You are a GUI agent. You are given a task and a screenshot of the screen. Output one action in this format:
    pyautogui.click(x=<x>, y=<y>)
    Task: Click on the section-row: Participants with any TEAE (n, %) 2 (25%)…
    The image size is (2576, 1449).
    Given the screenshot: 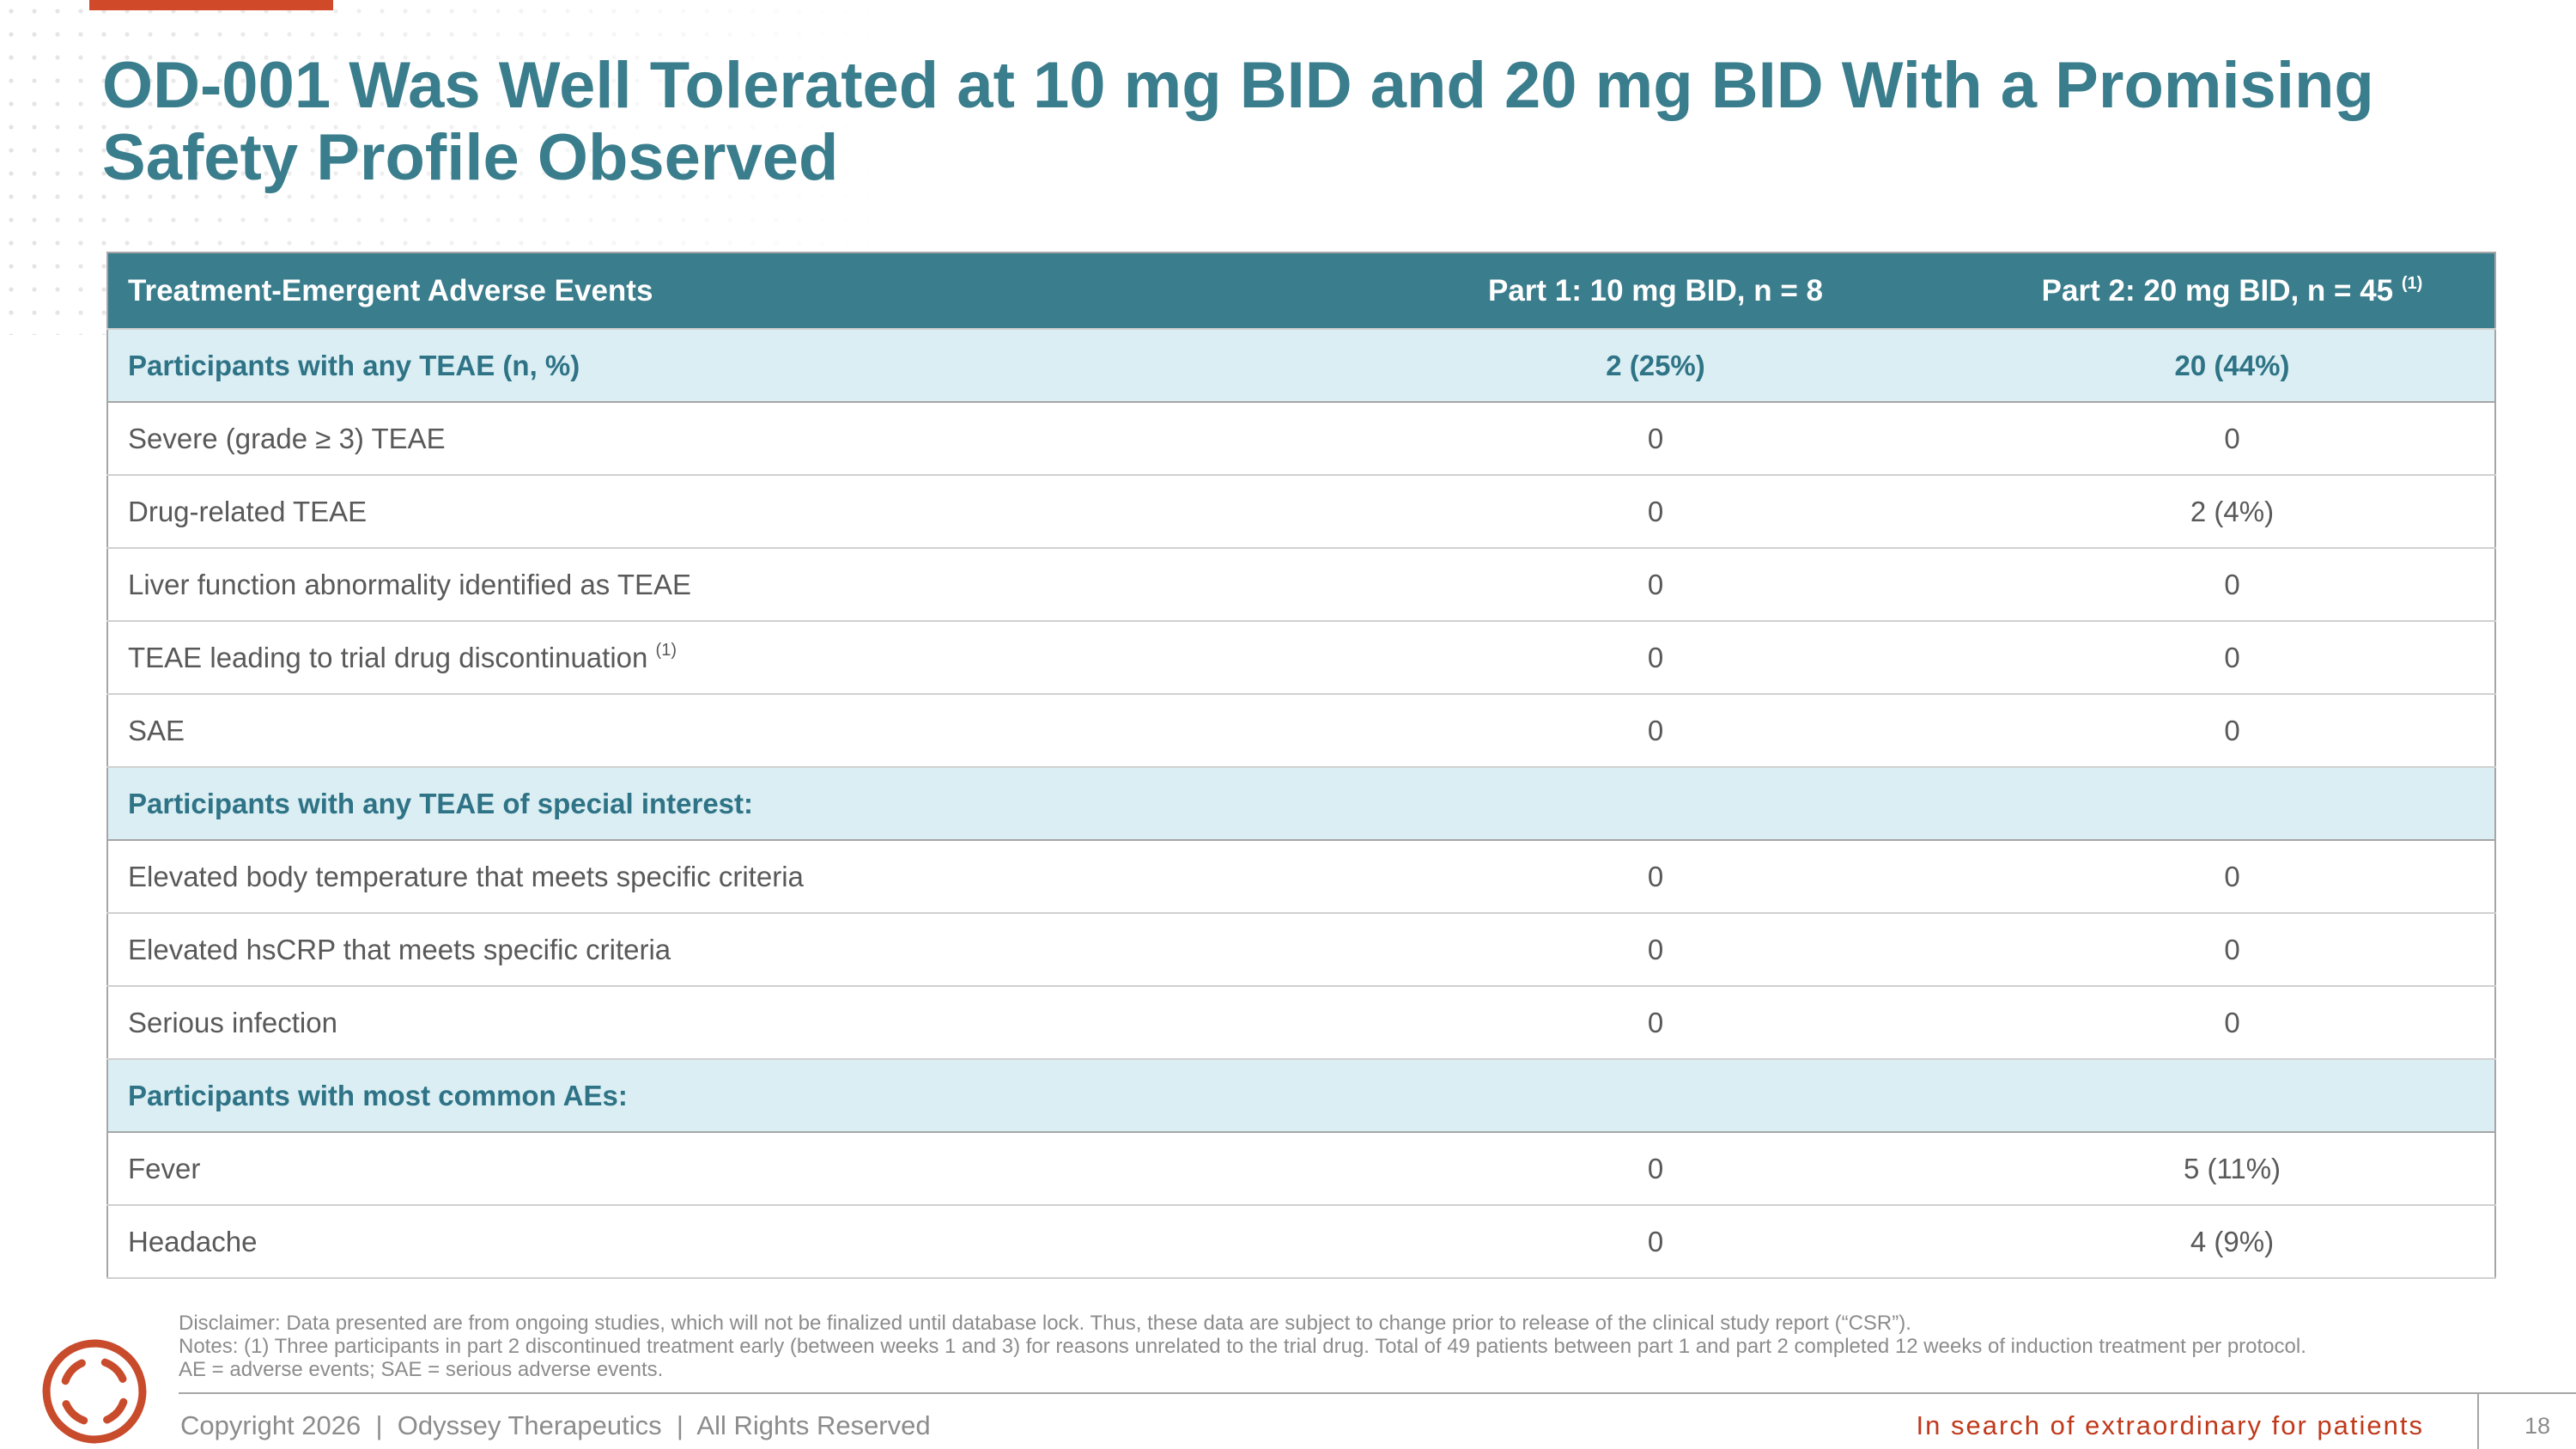 What is the action you would take?
    pyautogui.click(x=1301, y=365)
    